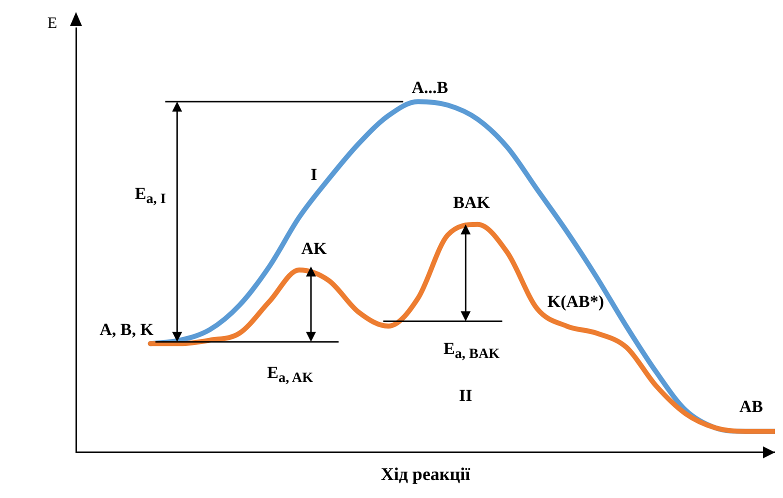 The width and height of the screenshot is (783, 498). What do you see at coordinates (430, 88) in the screenshot?
I see `text: A...B` at bounding box center [430, 88].